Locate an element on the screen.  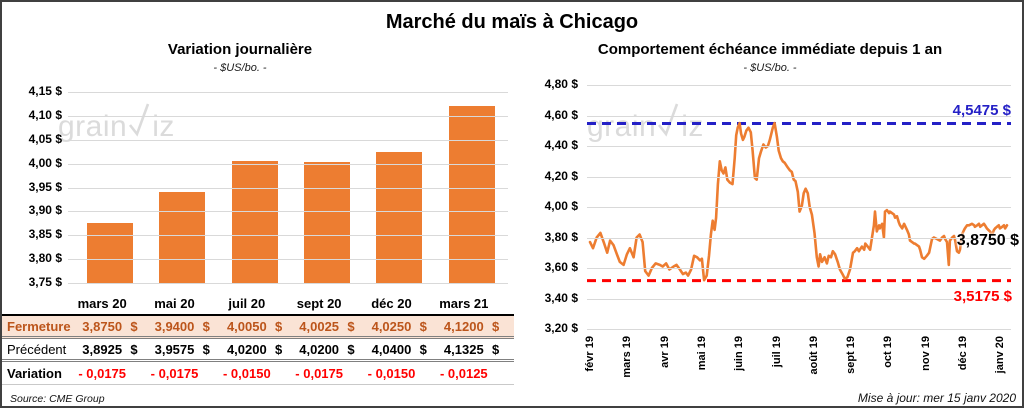
column-header: juil 20 is located at coordinates (255, 303).